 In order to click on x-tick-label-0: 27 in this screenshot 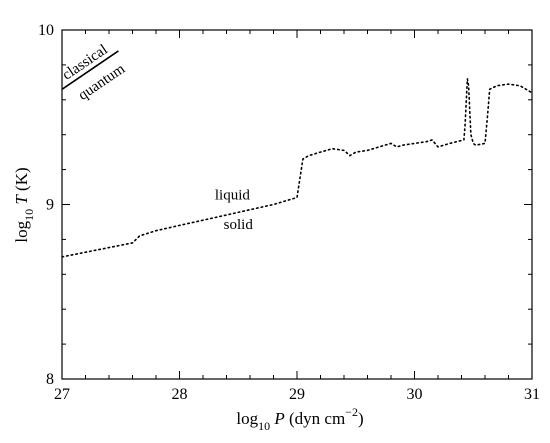, I will do `click(62, 394)`.